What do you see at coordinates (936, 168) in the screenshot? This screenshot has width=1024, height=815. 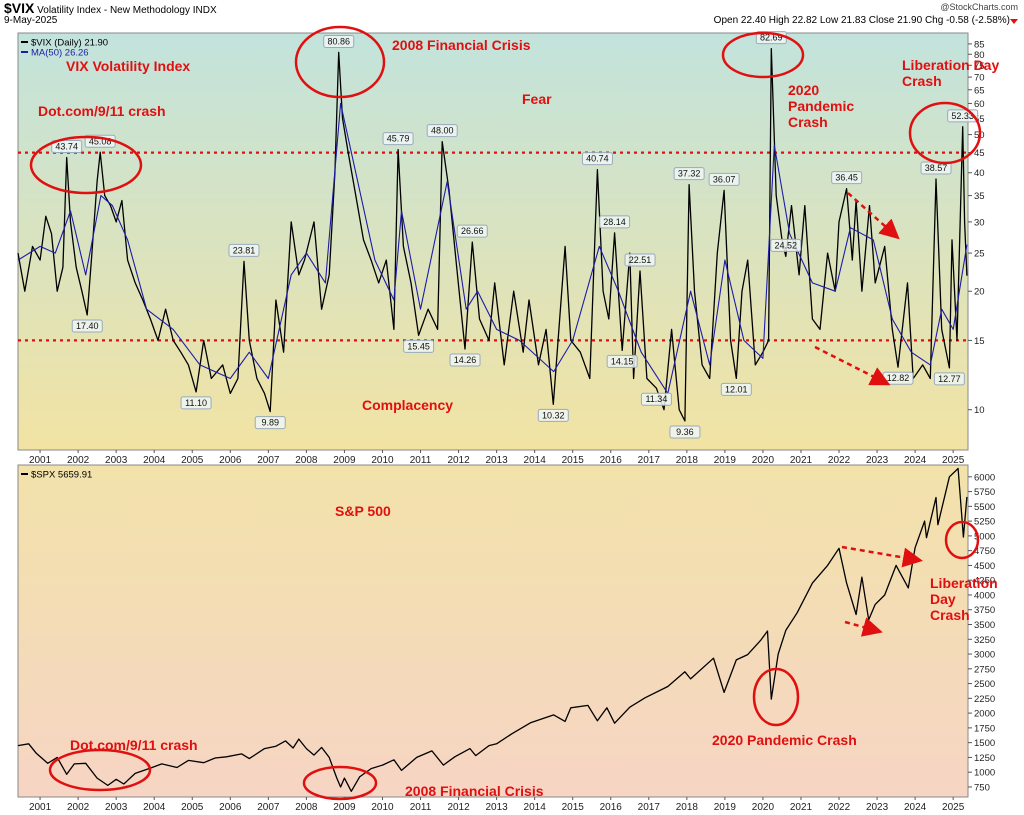 I see `callout-label: 38.57` at bounding box center [936, 168].